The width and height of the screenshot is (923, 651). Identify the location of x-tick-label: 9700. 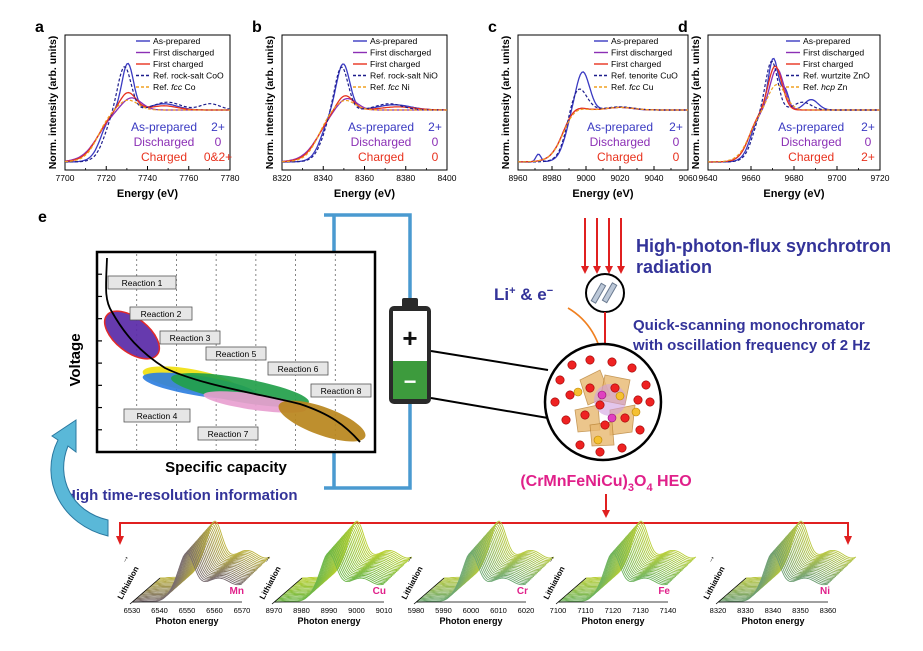
(837, 178).